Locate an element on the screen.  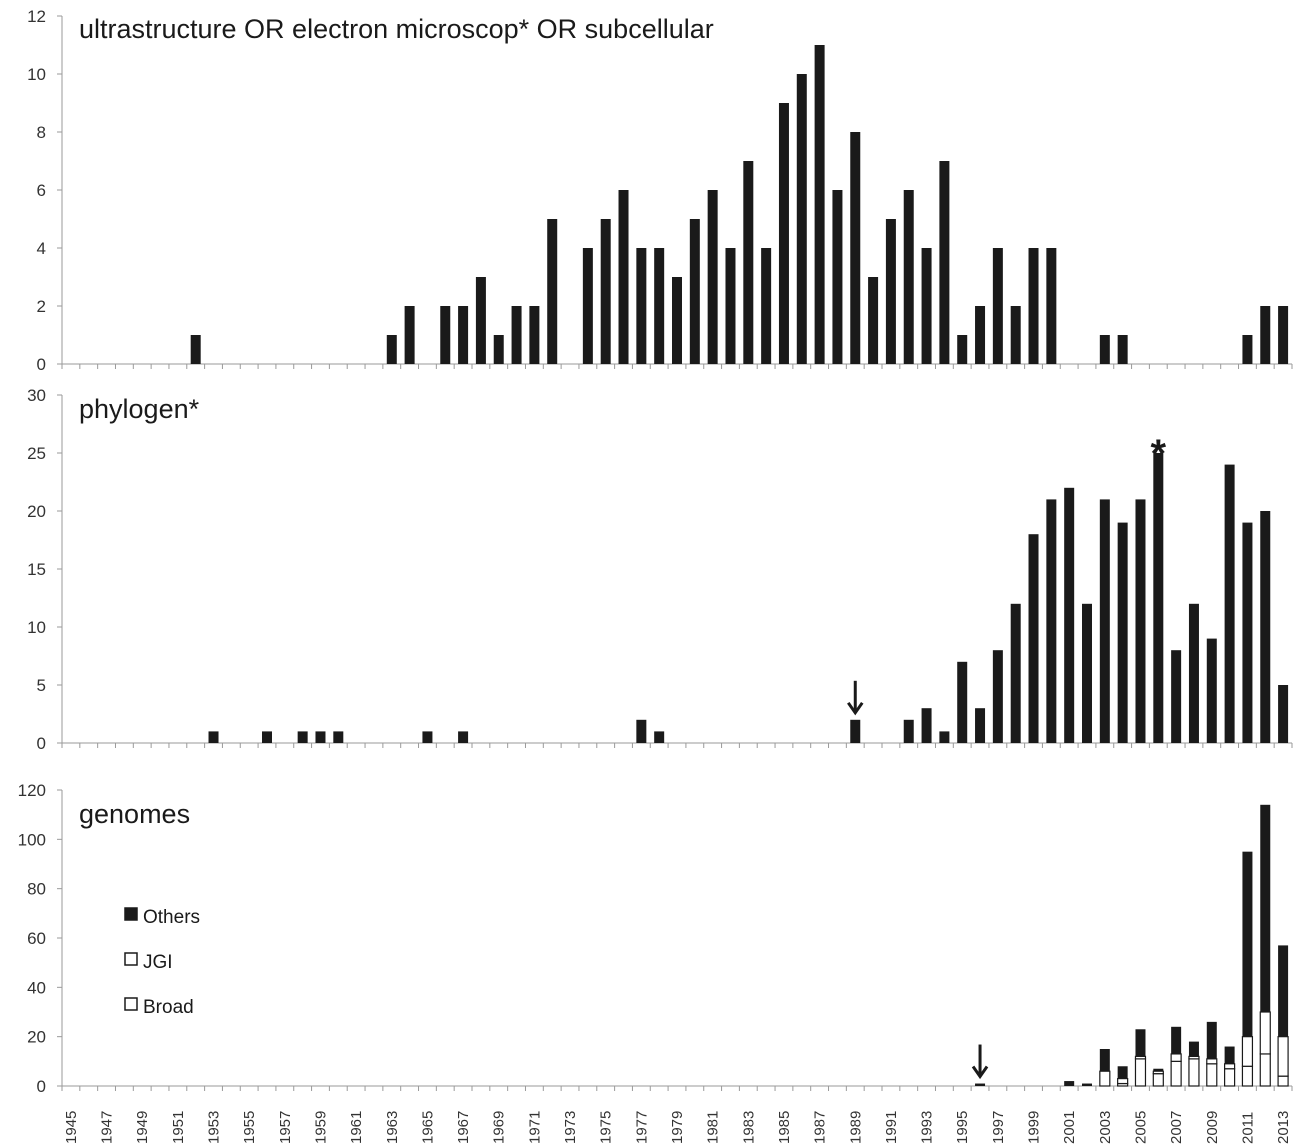
x-tick-label: 1967 is located at coordinates (463, 1127).